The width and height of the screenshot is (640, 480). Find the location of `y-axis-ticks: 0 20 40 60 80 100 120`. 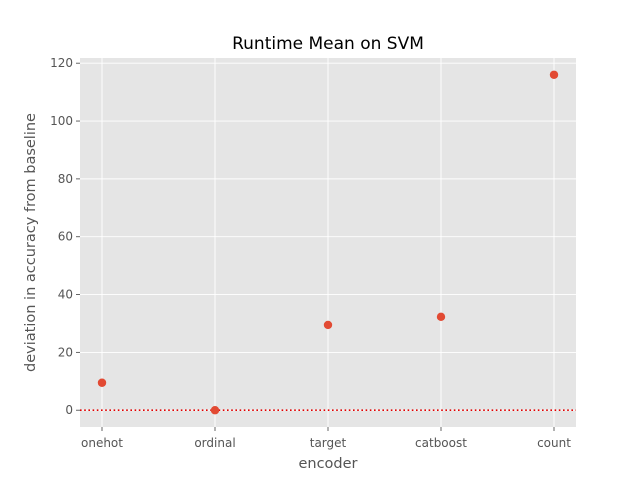

y-axis-ticks: 0 20 40 60 80 100 120 is located at coordinates (65, 236).